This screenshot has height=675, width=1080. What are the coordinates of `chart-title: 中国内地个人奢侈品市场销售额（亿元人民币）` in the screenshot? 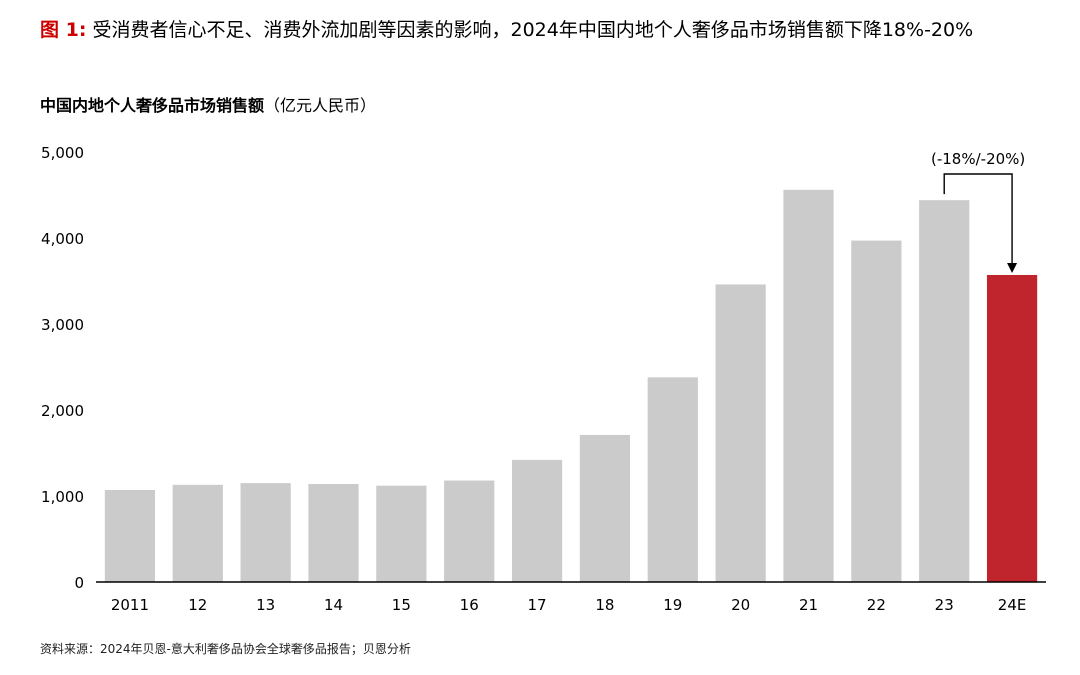 It's located at (208, 104).